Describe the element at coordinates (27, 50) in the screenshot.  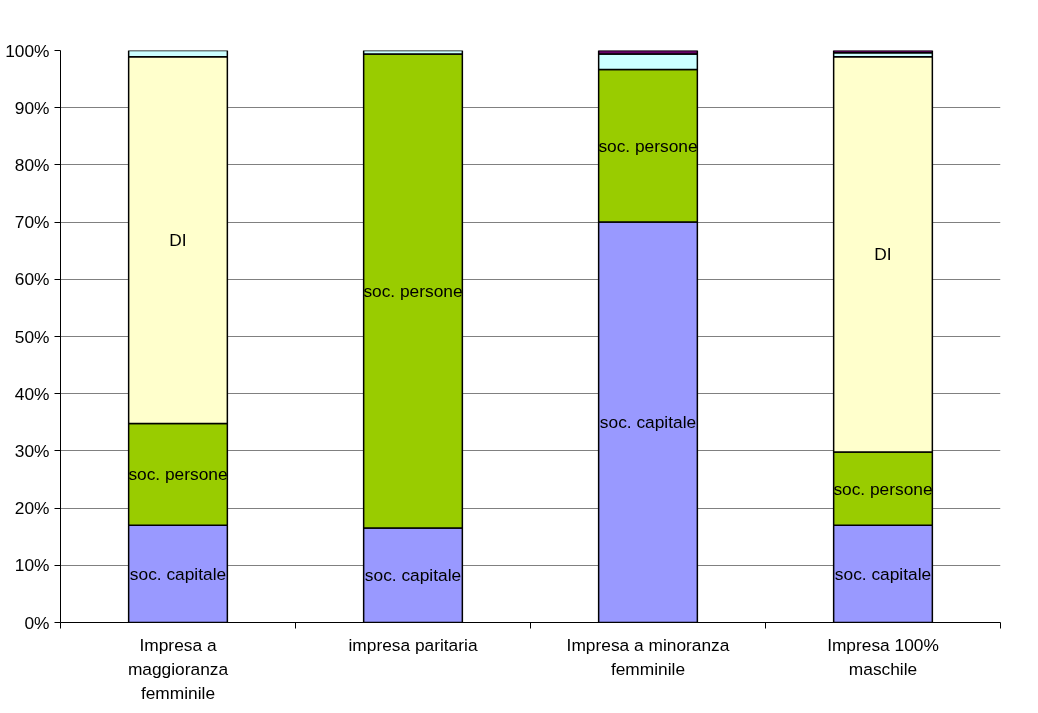
I see `y-tick-label: 100%` at that location.